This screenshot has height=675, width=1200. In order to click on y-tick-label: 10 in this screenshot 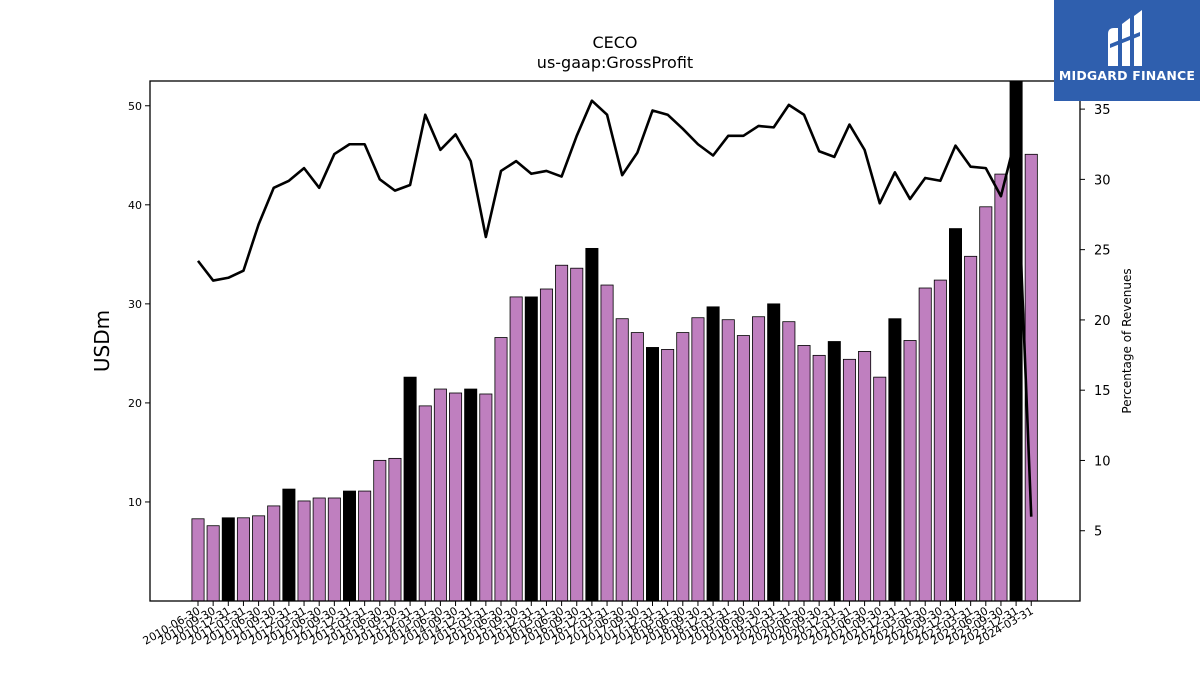, I will do `click(135, 502)`.